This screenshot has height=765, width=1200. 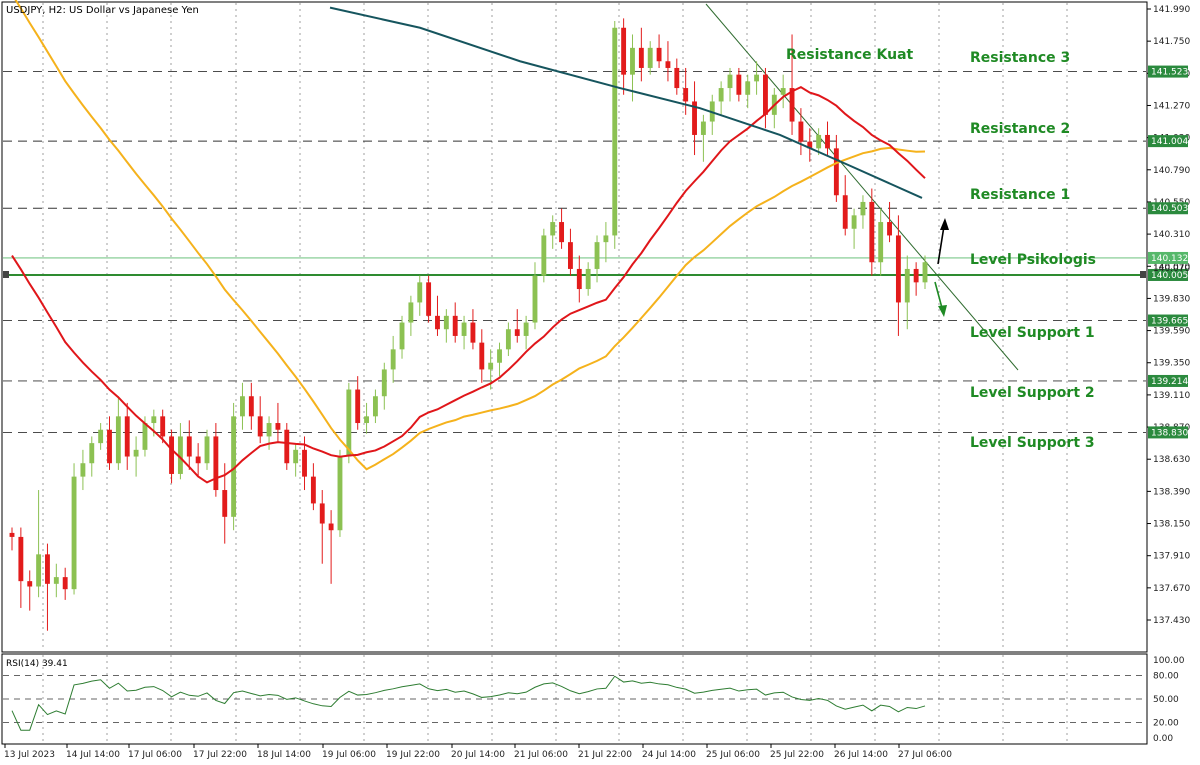 I want to click on price-tick-label: 139.590, so click(x=1171, y=332).